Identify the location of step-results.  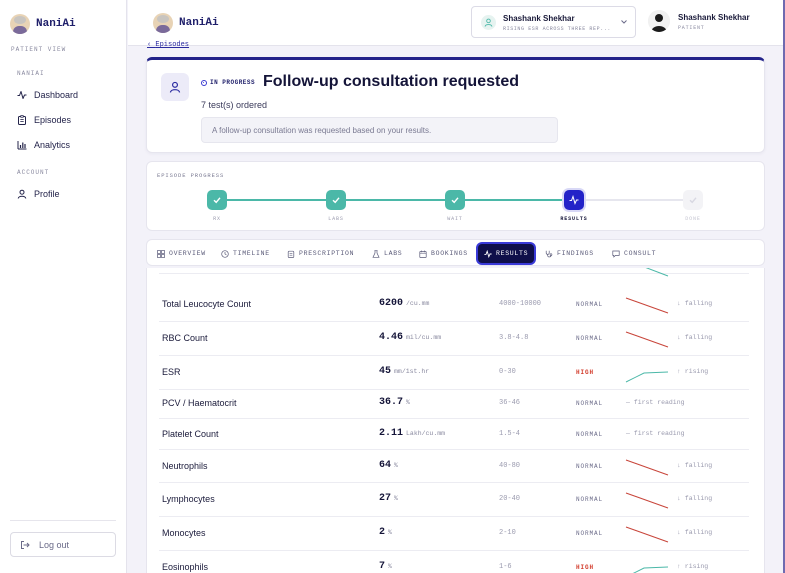
(574, 200).